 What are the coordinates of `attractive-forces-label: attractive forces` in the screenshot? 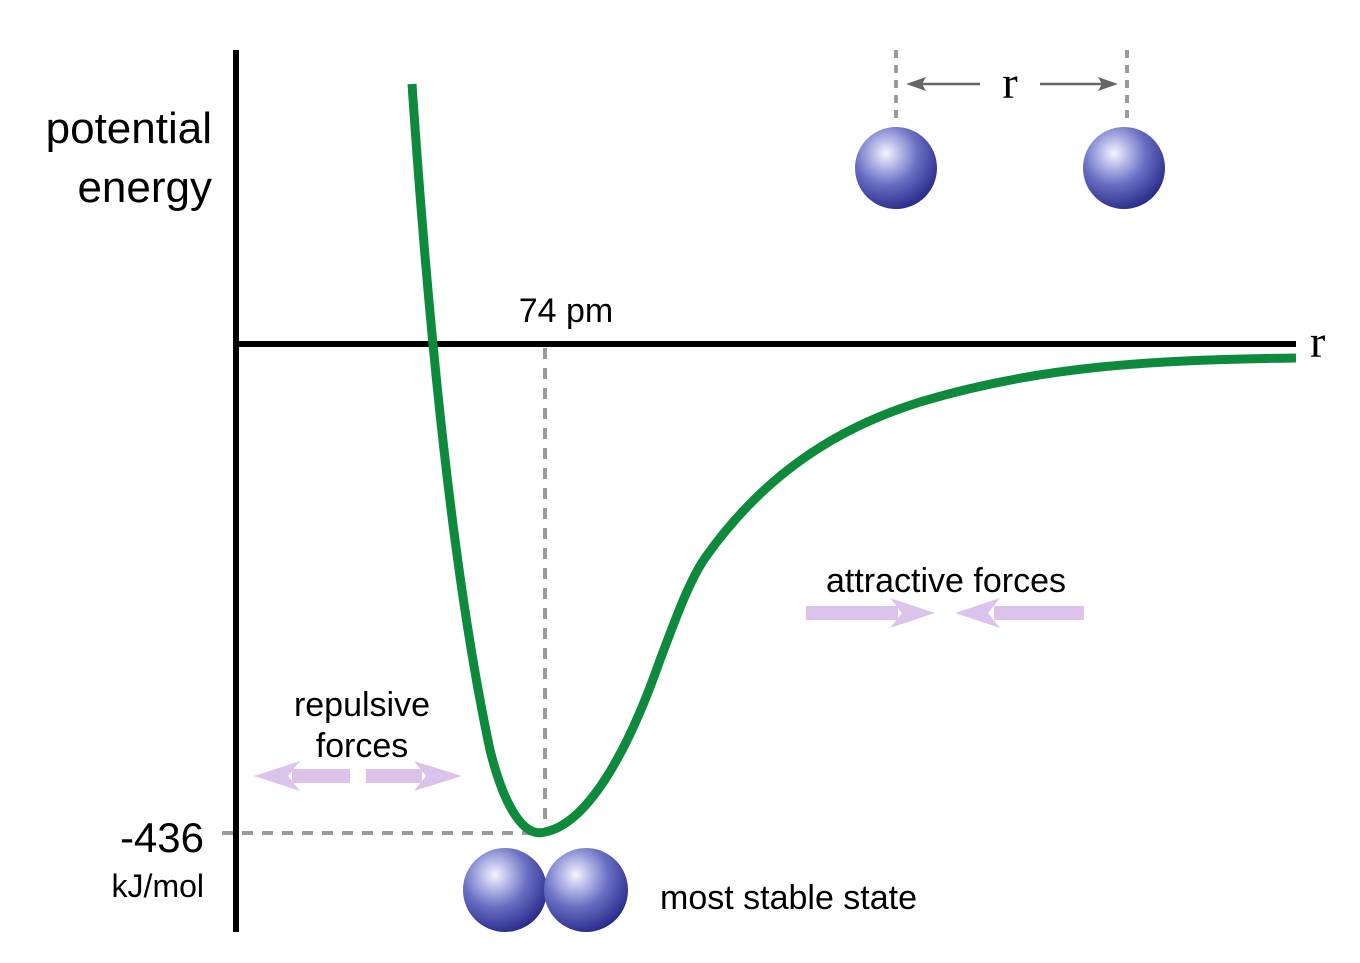 It's located at (946, 581).